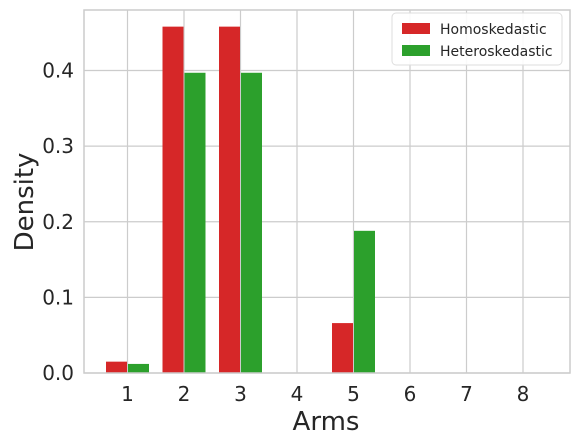  I want to click on y-tick-label: 0.4, so click(58, 71).